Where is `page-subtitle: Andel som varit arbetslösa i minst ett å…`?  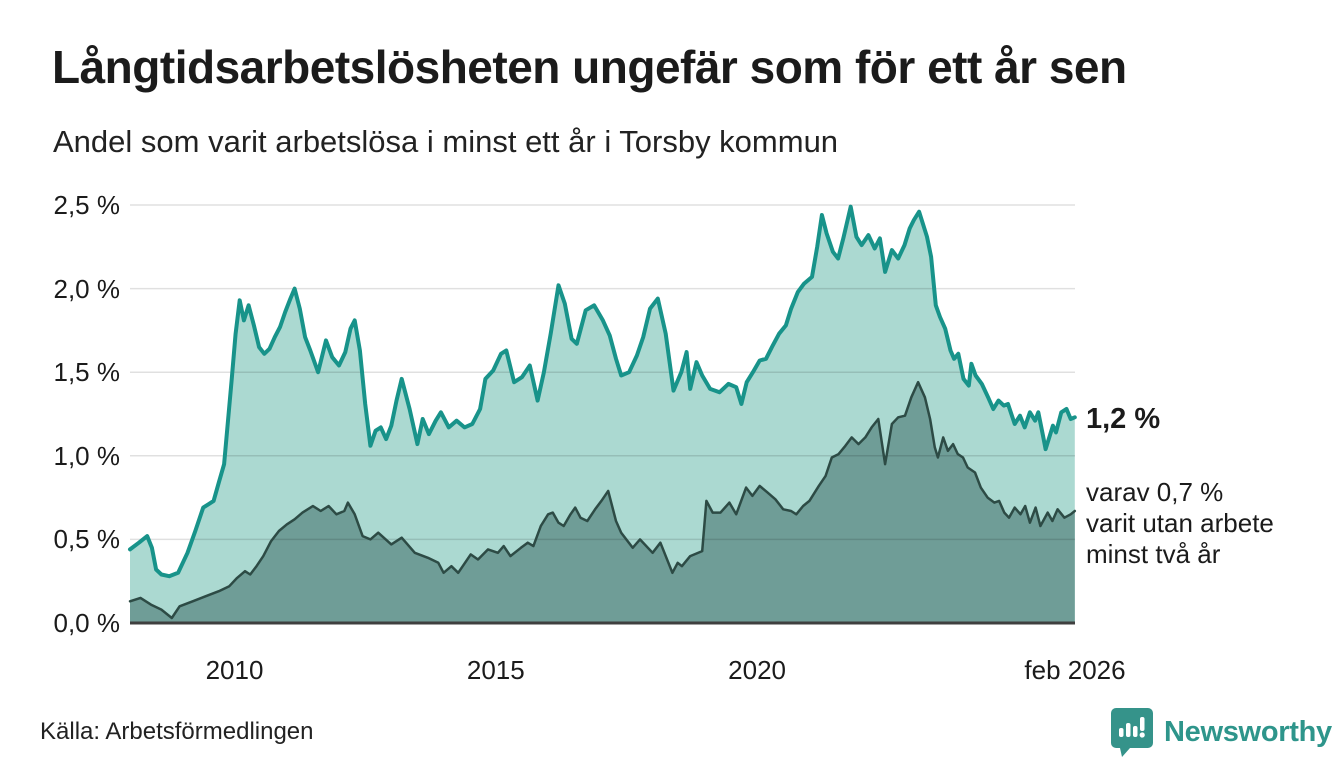
page-subtitle: Andel som varit arbetslösa i minst ett å… is located at coordinates (446, 141).